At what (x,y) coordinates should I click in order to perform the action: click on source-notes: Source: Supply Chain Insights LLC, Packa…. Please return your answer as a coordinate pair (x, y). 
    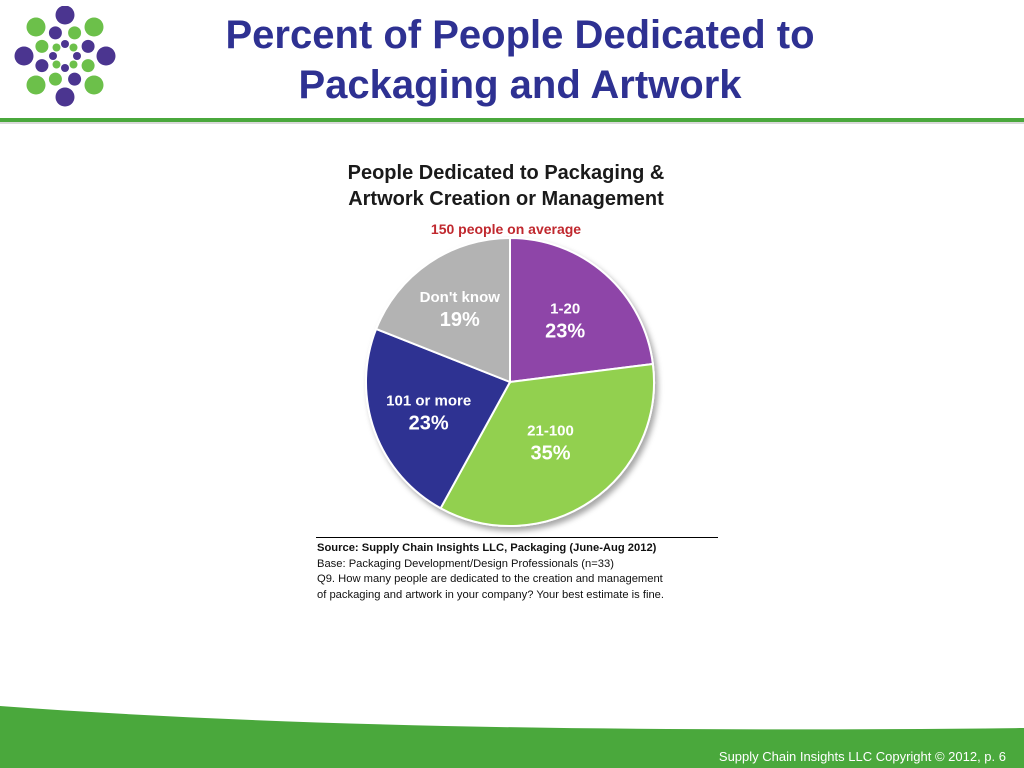
    Looking at the image, I should click on (522, 572).